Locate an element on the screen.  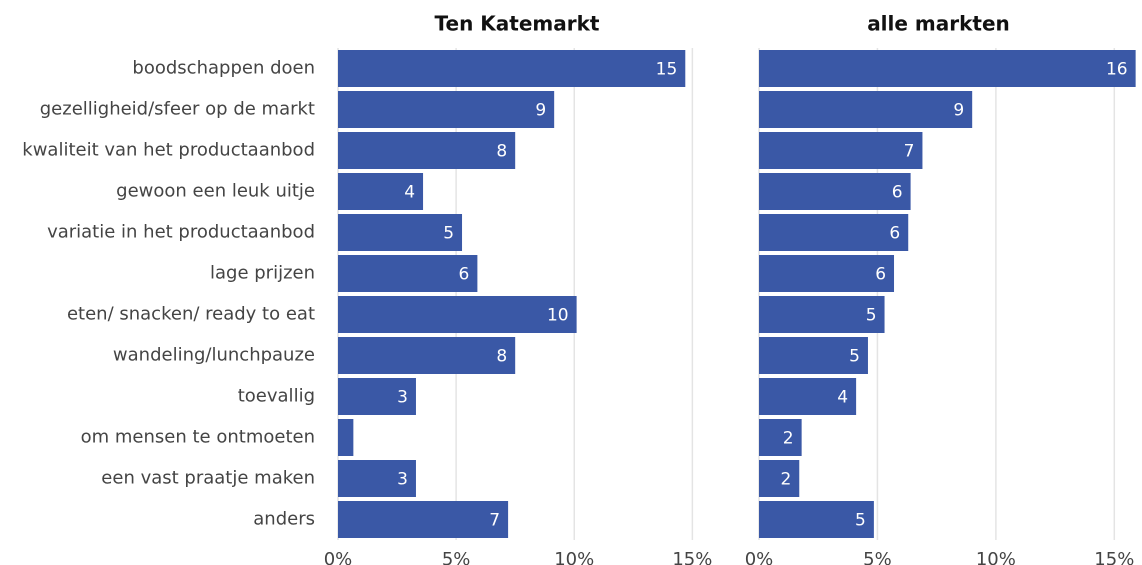
category-label: anders is located at coordinates (284, 519).